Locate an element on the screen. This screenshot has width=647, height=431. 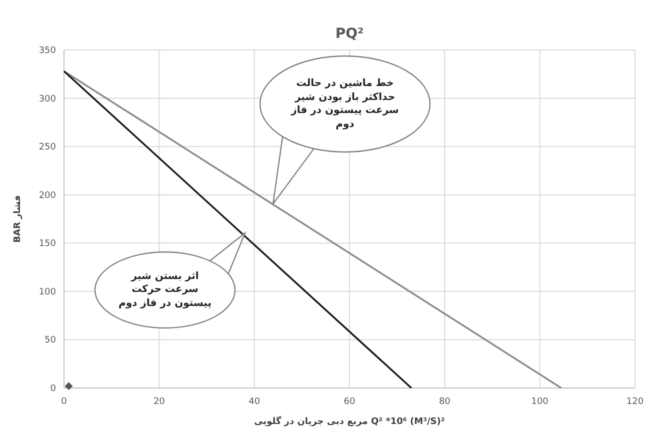
y-tick-label: 350 is located at coordinates (47, 51).